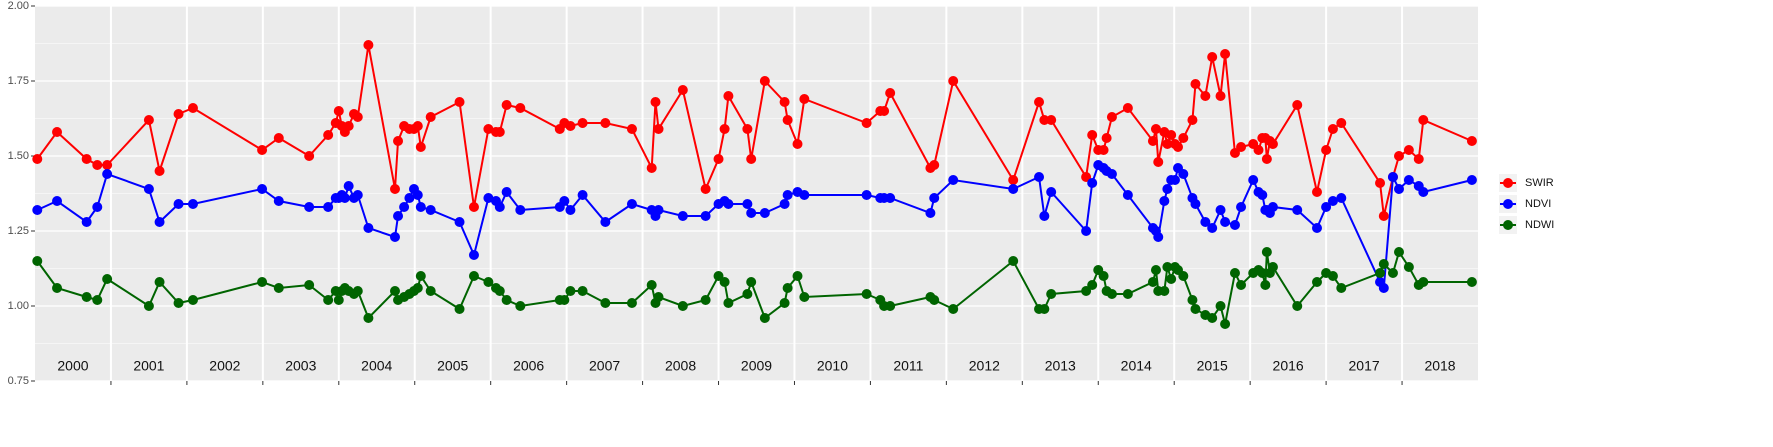 This screenshot has width=1773, height=447. What do you see at coordinates (18, 6) in the screenshot?
I see `y-tick-label: 2.00` at bounding box center [18, 6].